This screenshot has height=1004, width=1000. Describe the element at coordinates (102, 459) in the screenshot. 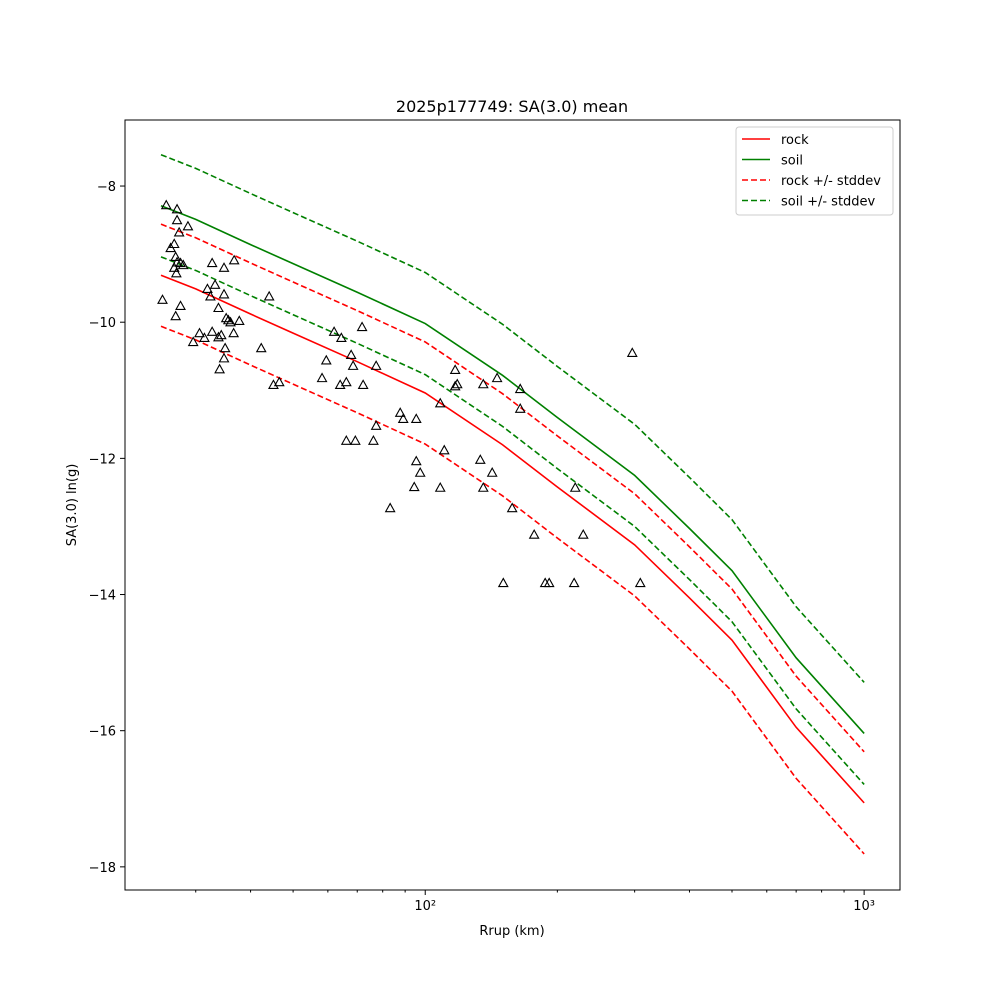

I see `y-tick-label: −12` at that location.